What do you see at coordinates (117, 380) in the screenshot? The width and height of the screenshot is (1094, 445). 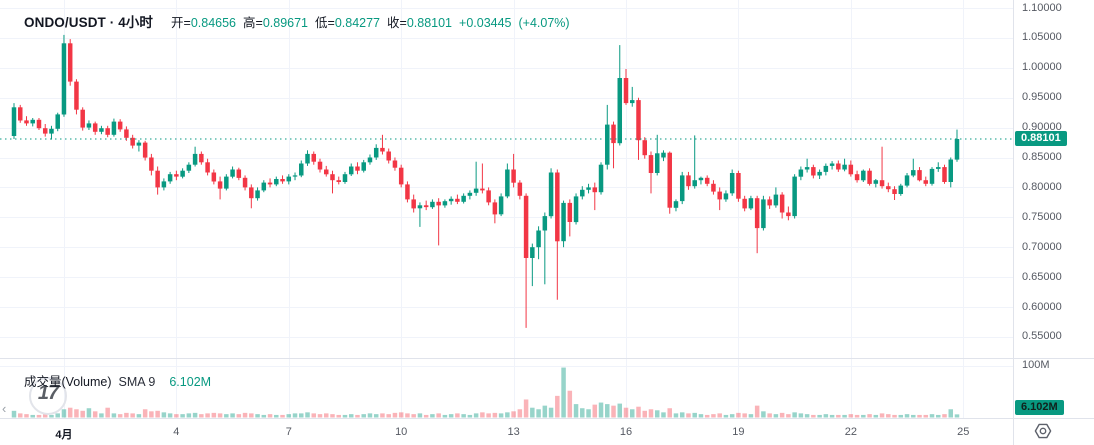 I see `volume-indicator-legend: 成交量(Volume) SMA 9 6.102M` at bounding box center [117, 380].